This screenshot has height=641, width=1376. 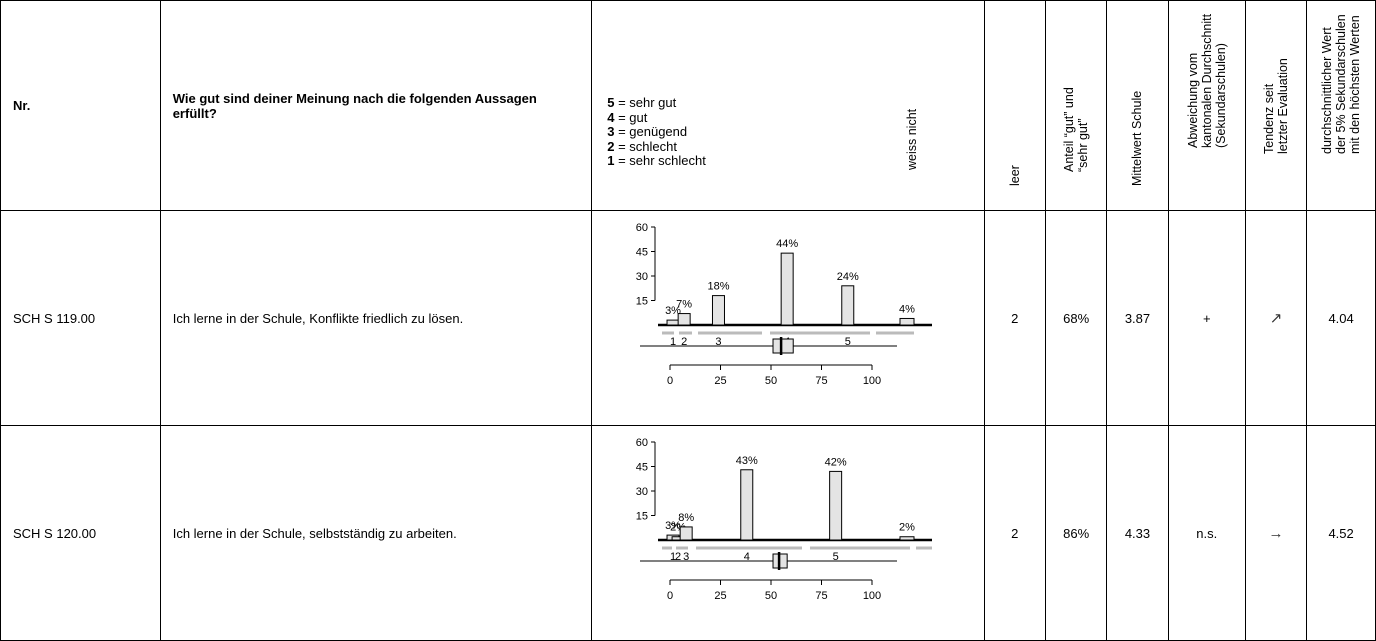 I want to click on row-mittelwert: 3.87, so click(x=1137, y=318).